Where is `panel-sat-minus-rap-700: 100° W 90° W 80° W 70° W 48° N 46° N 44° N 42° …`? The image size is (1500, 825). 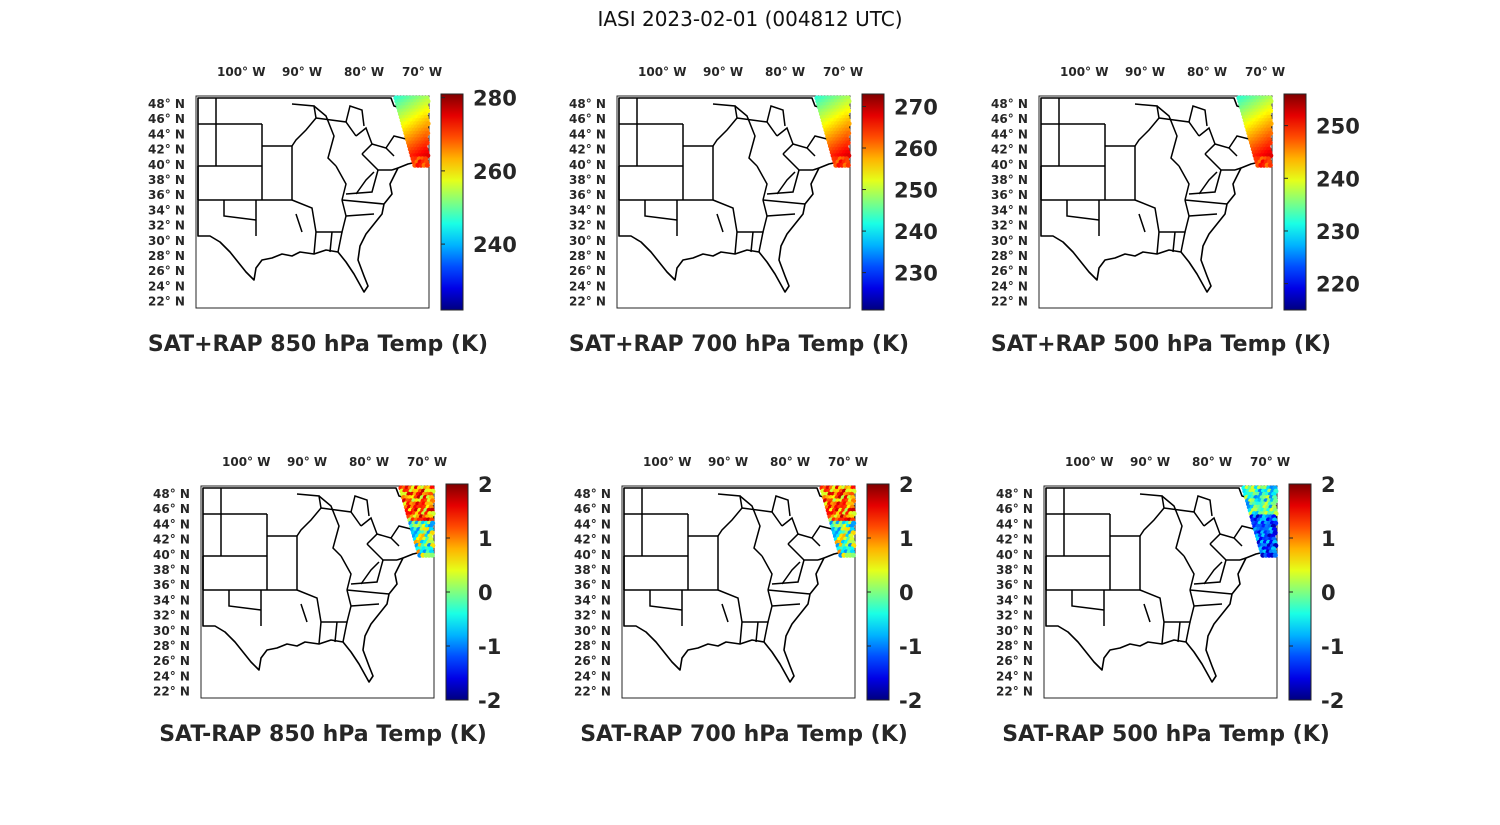 panel-sat-minus-rap-700: 100° W 90° W 80° W 70° W 48° N 46° N 44° N 42° … is located at coordinates (764, 602).